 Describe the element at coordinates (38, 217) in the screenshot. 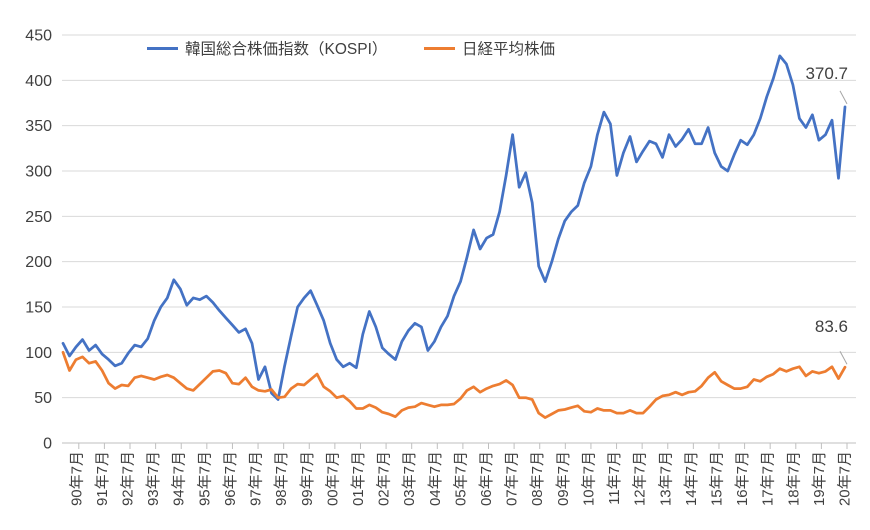

I see `y-axis-label: 250` at that location.